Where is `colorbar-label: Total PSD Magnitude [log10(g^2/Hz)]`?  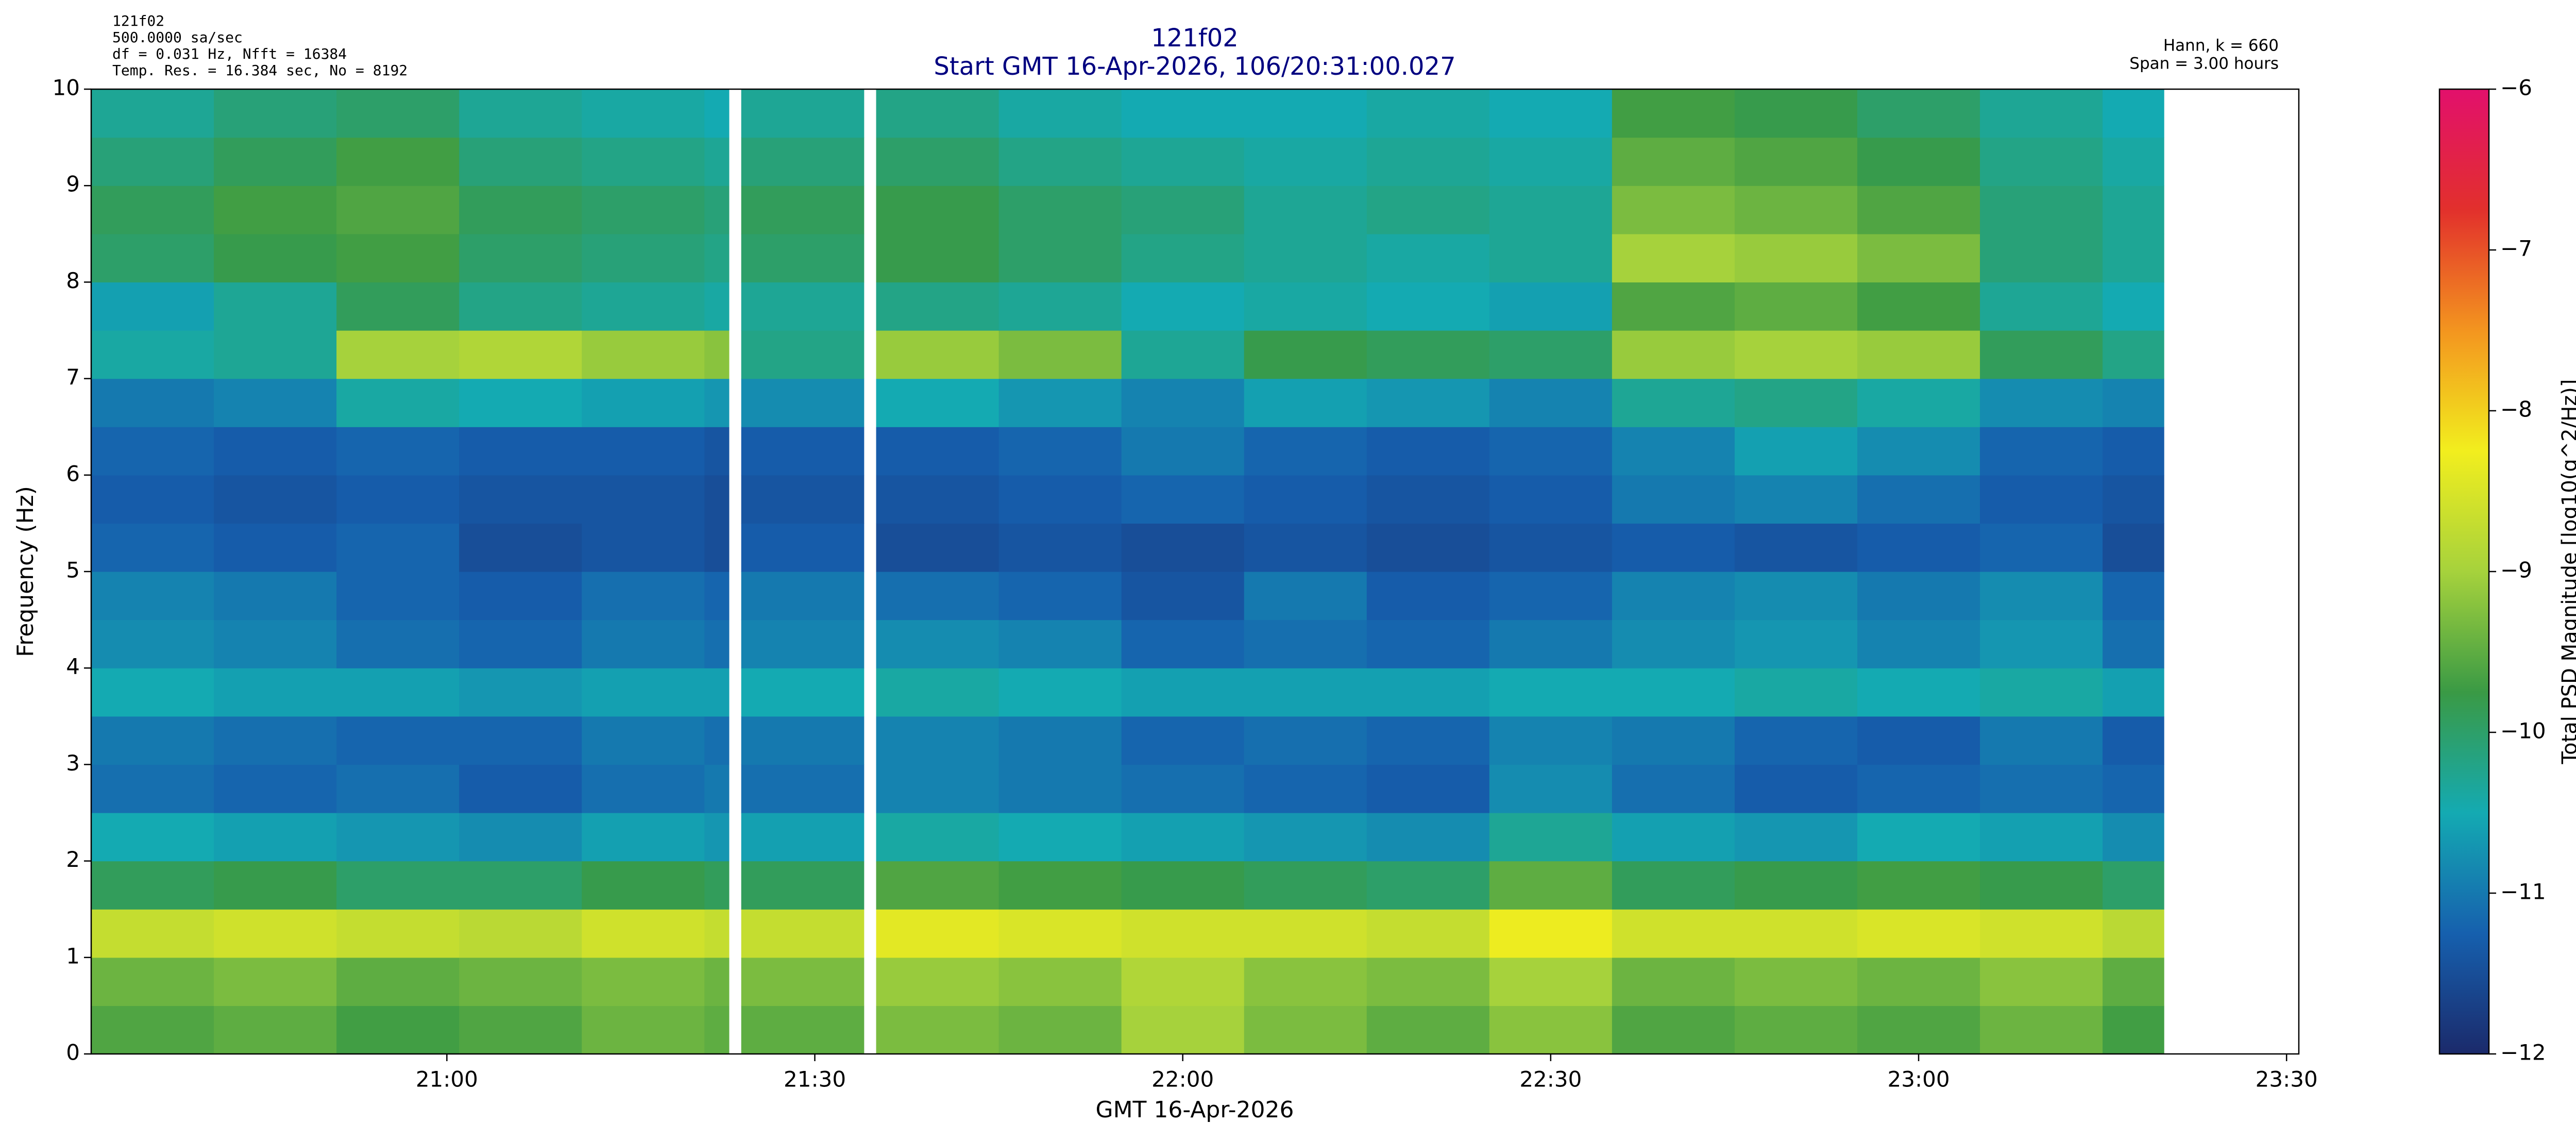 colorbar-label: Total PSD Magnitude [log10(g^2/Hz)] is located at coordinates (2567, 572).